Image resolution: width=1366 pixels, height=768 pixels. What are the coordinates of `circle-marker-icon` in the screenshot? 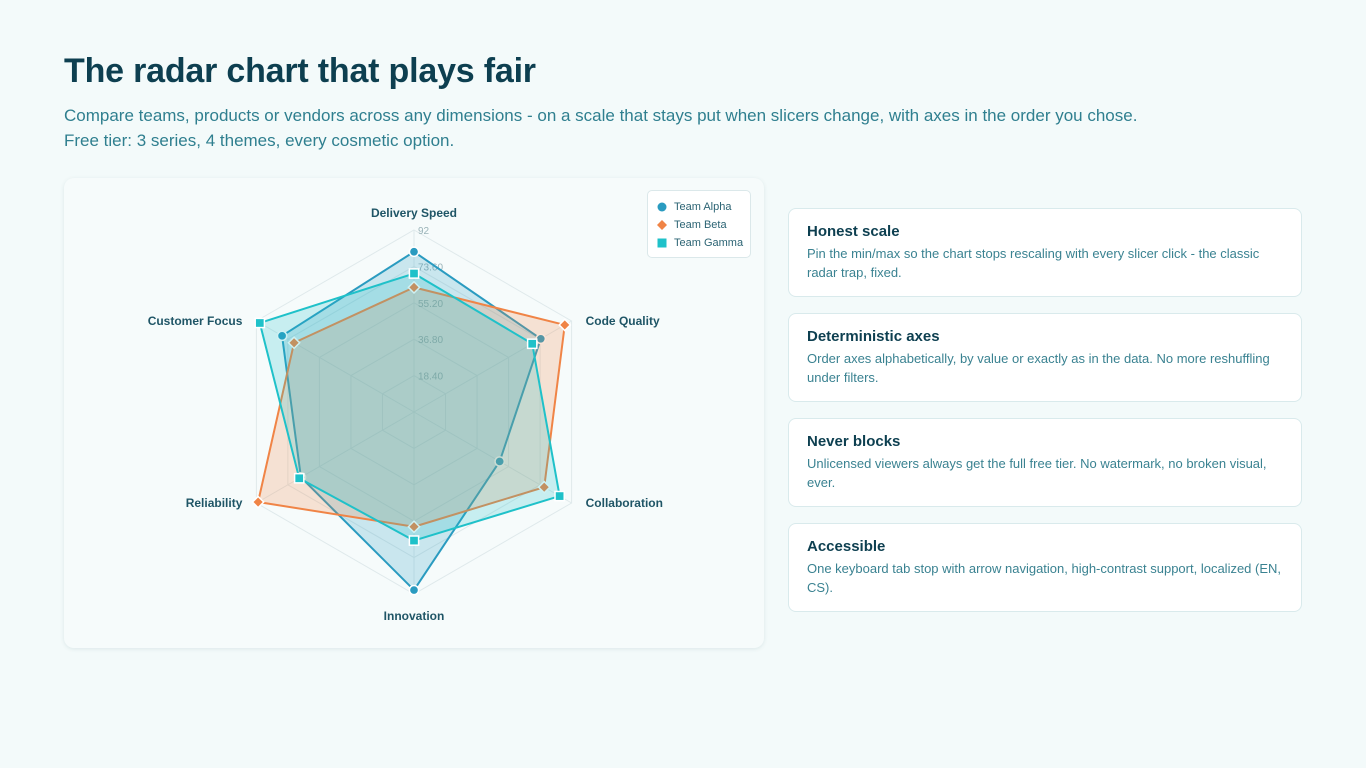 It's located at (662, 207).